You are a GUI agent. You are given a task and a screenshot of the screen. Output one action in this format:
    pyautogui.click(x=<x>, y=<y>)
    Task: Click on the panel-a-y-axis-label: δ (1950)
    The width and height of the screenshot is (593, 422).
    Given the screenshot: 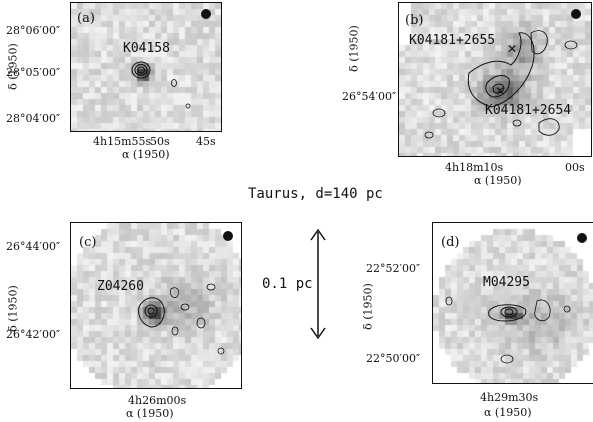 What is the action you would take?
    pyautogui.click(x=13, y=66)
    